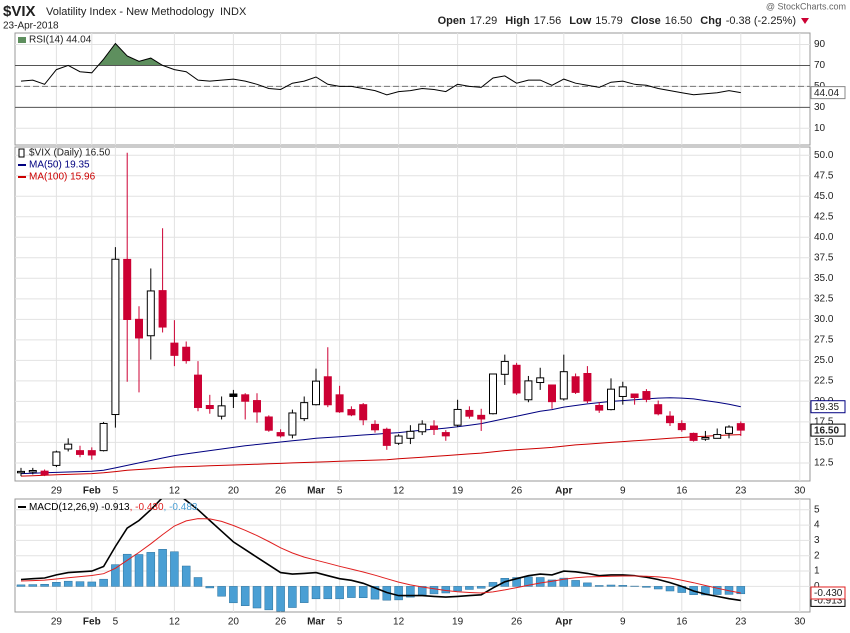 The height and width of the screenshot is (633, 850). Describe the element at coordinates (57, 622) in the screenshot. I see `x-tick-label: 29` at that location.